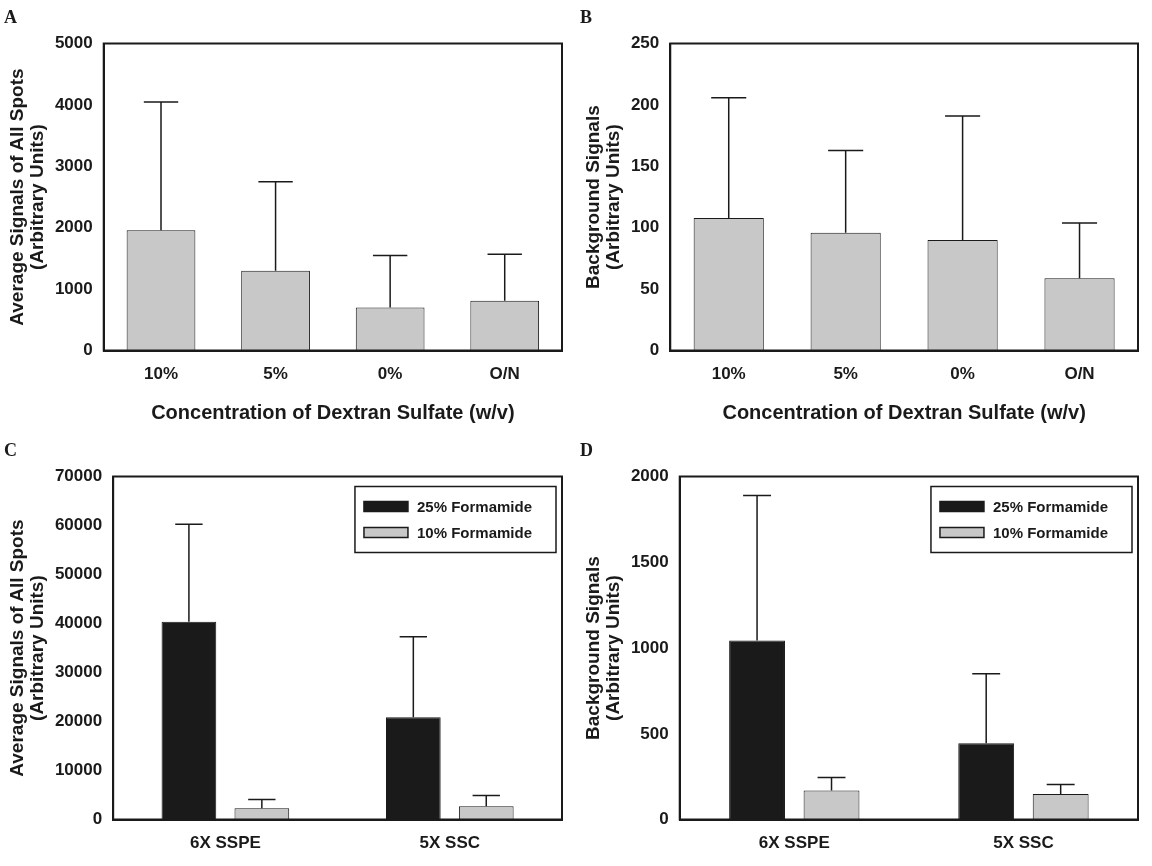 Image resolution: width=1152 pixels, height=866 pixels. Describe the element at coordinates (645, 104) in the screenshot. I see `y-tick-label: 200` at that location.